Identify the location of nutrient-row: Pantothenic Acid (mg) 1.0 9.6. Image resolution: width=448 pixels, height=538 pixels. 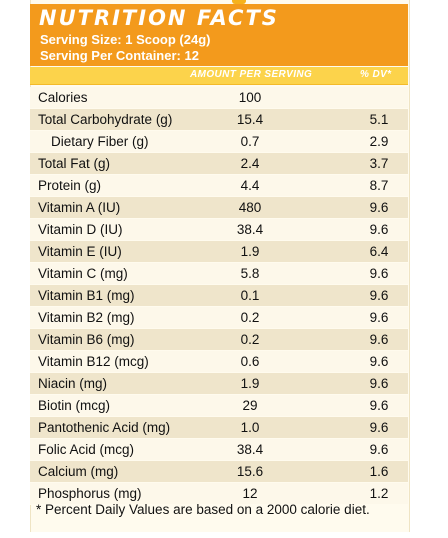
(219, 428).